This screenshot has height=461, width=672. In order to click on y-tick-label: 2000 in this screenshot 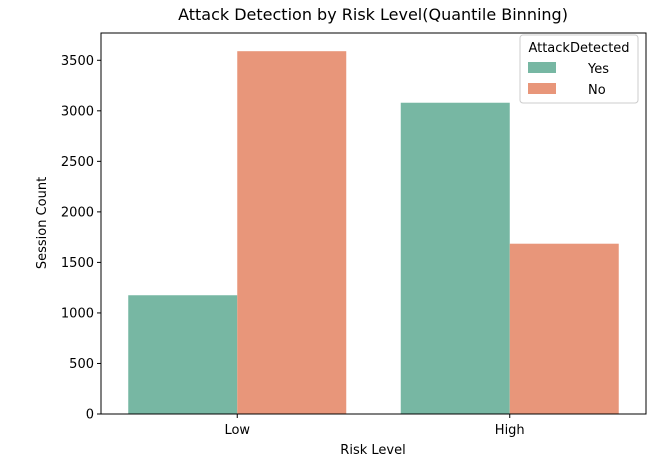, I will do `click(77, 212)`.